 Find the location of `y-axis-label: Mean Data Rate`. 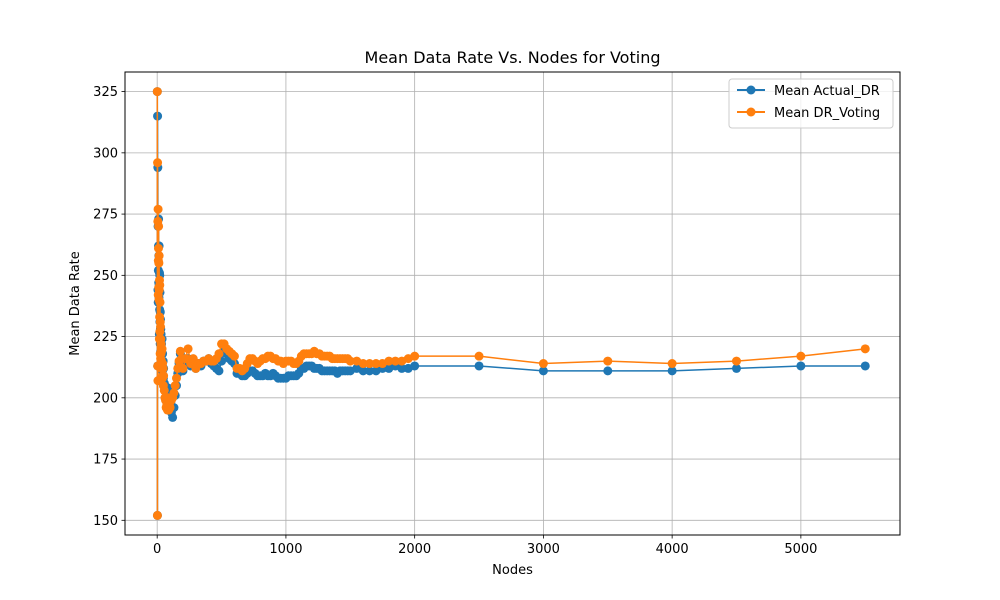

y-axis-label: Mean Data Rate is located at coordinates (75, 303).